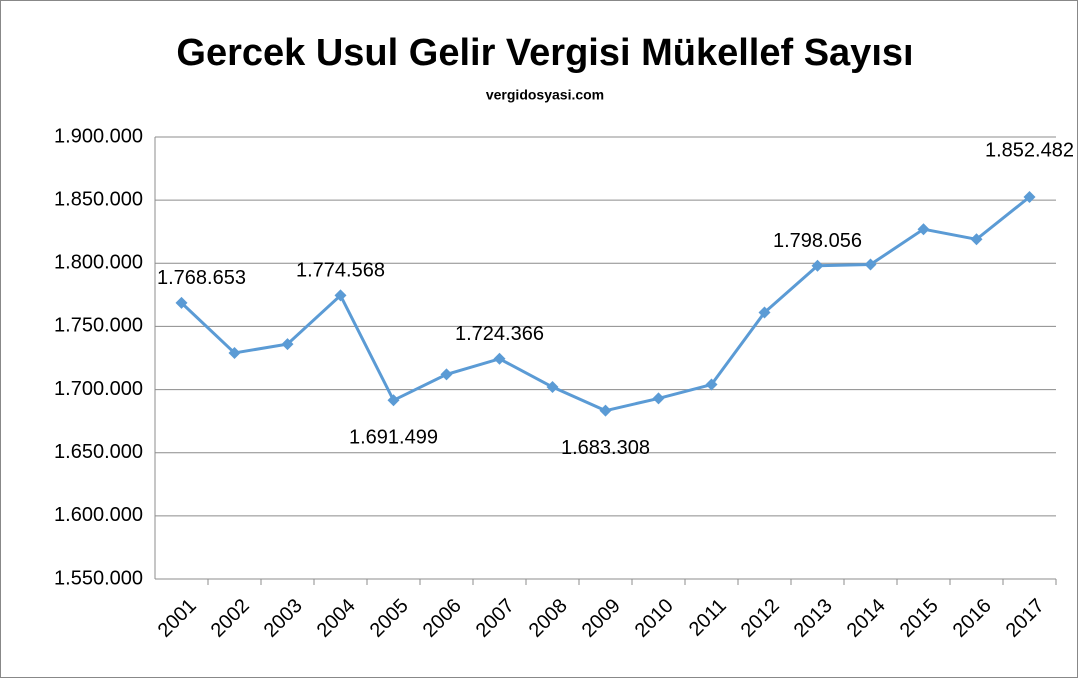 The width and height of the screenshot is (1079, 679). Describe the element at coordinates (98, 389) in the screenshot. I see `y-tick-label: 1.700.000` at that location.